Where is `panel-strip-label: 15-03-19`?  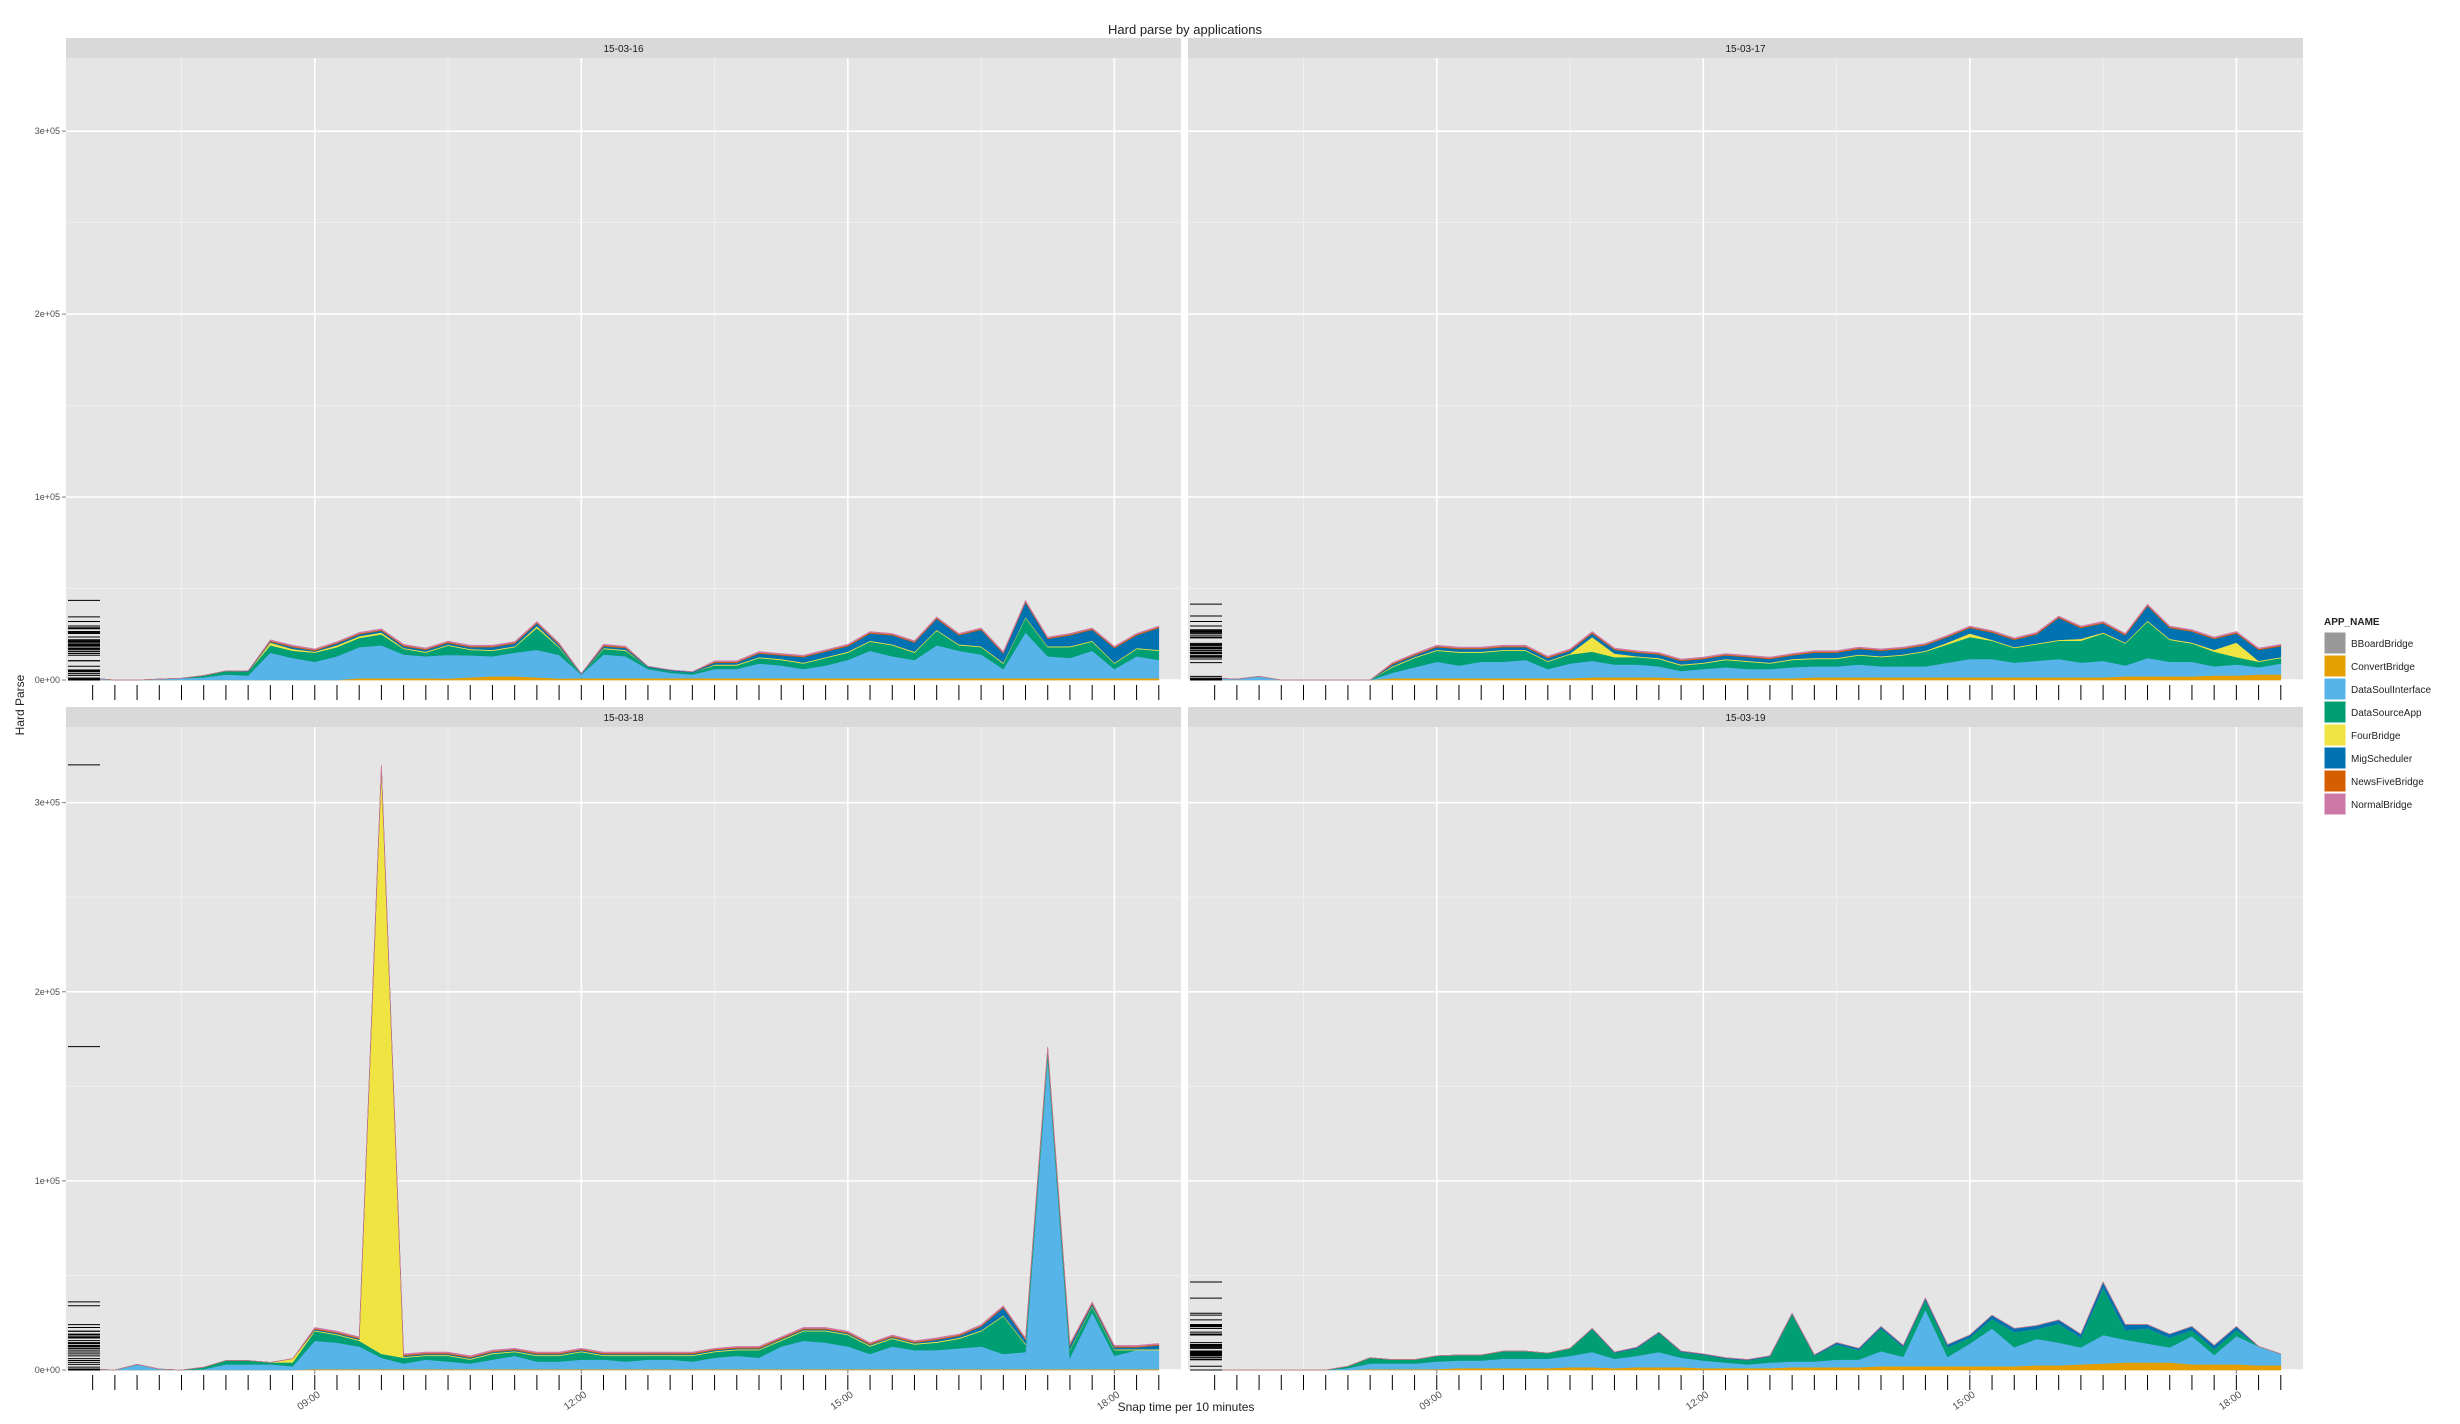 panel-strip-label: 15-03-19 is located at coordinates (1745, 718).